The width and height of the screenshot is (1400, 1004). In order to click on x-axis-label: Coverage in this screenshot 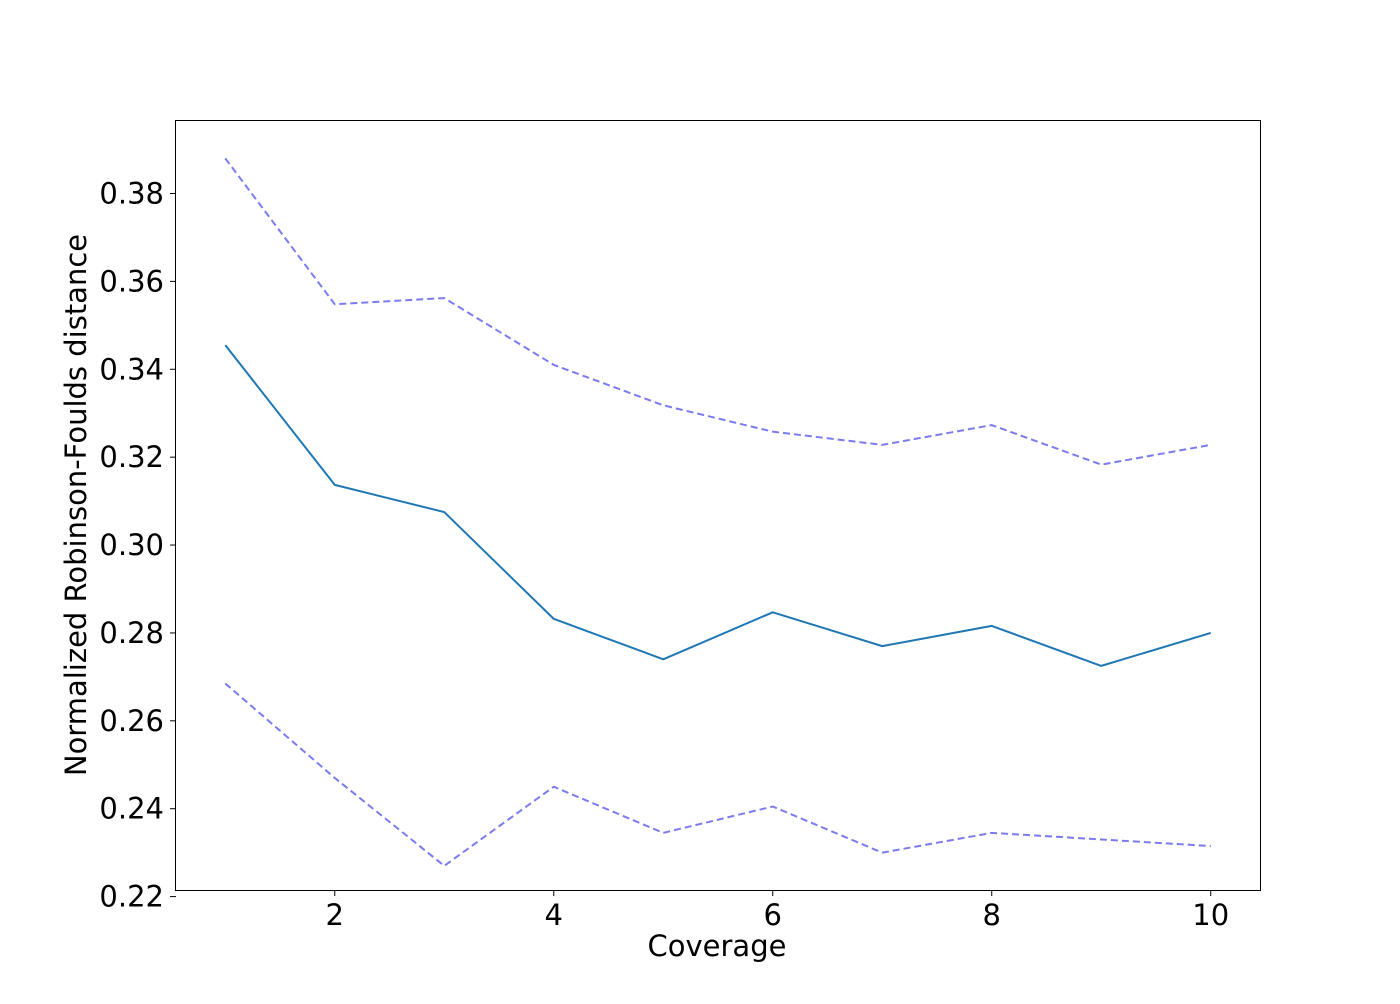, I will do `click(717, 946)`.